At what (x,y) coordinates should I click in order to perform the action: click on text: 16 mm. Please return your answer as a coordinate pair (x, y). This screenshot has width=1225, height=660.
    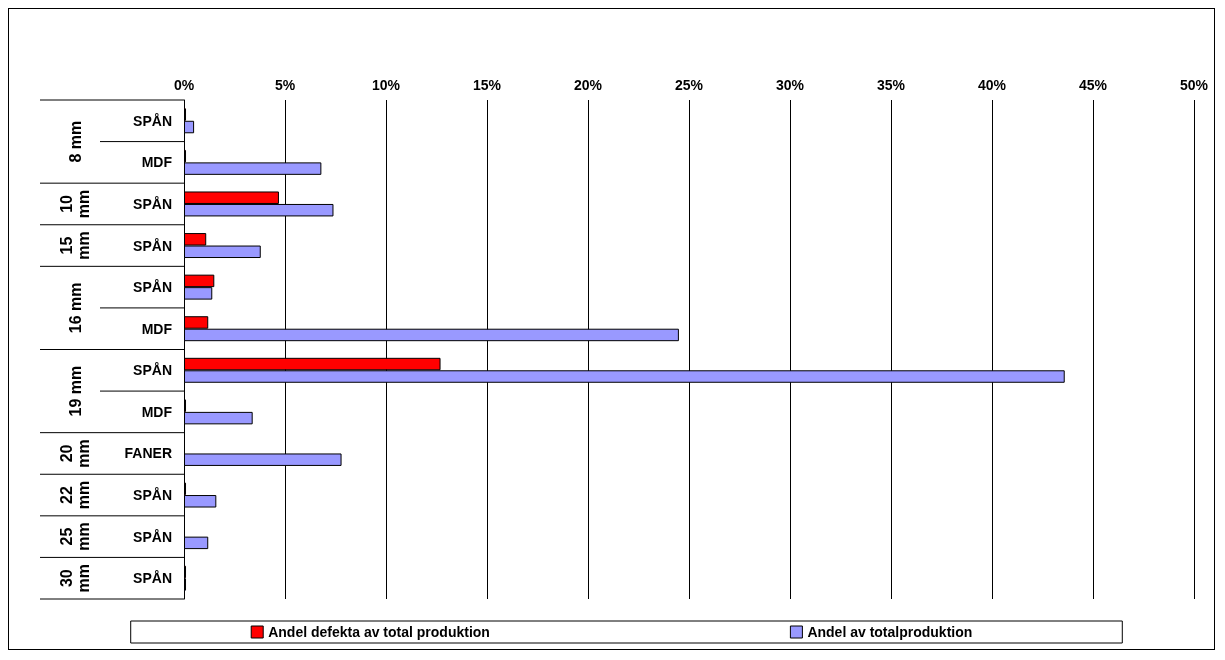
    Looking at the image, I should click on (75, 308).